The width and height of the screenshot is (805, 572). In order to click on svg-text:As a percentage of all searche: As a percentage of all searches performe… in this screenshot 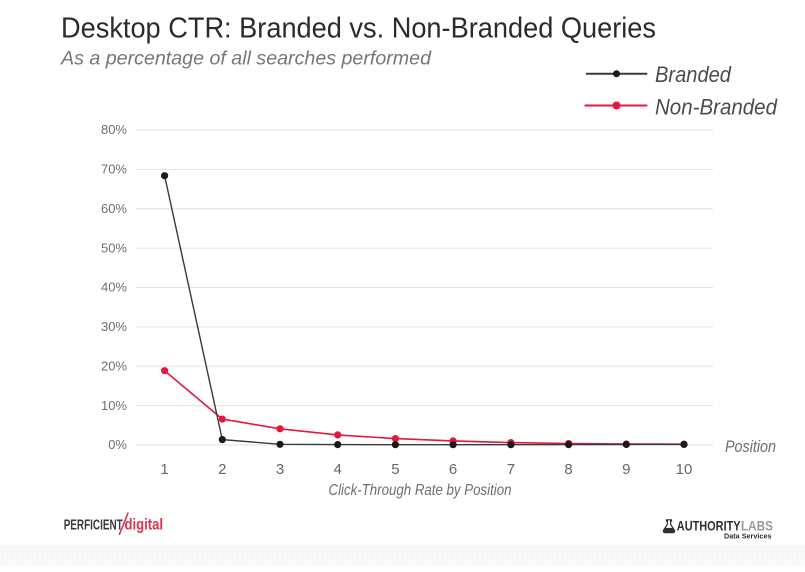, I will do `click(246, 59)`.